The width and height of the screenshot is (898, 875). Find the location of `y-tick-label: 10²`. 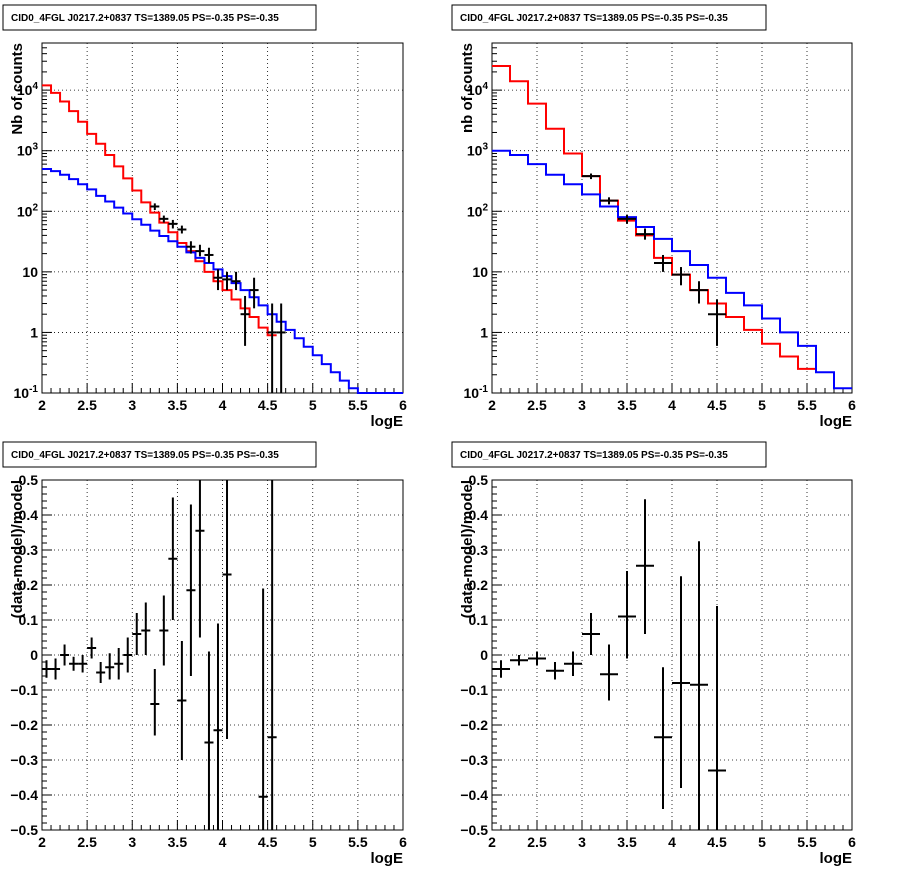

y-tick-label: 10² is located at coordinates (28, 210).